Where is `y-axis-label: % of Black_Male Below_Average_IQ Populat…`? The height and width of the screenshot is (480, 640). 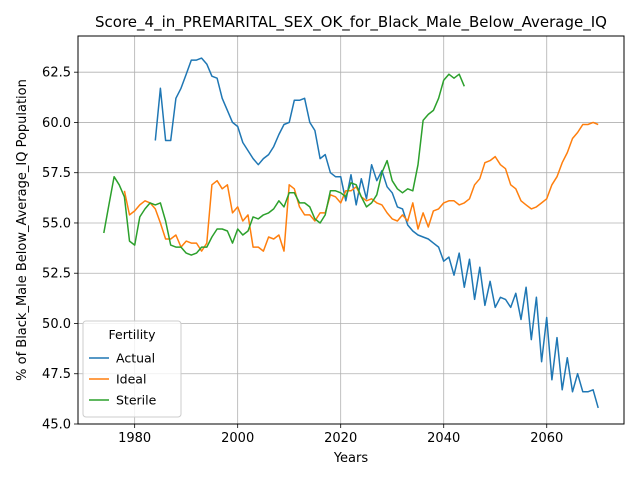 y-axis-label: % of Black_Male Below_Average_IQ Populat… is located at coordinates (22, 230).